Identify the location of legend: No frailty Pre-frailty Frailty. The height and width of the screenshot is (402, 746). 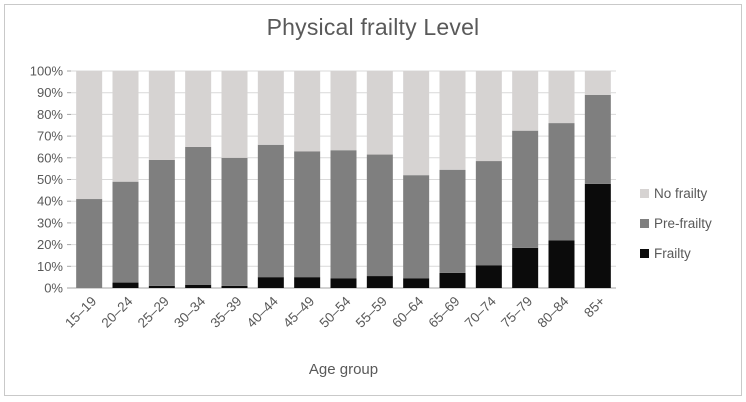
(690, 223).